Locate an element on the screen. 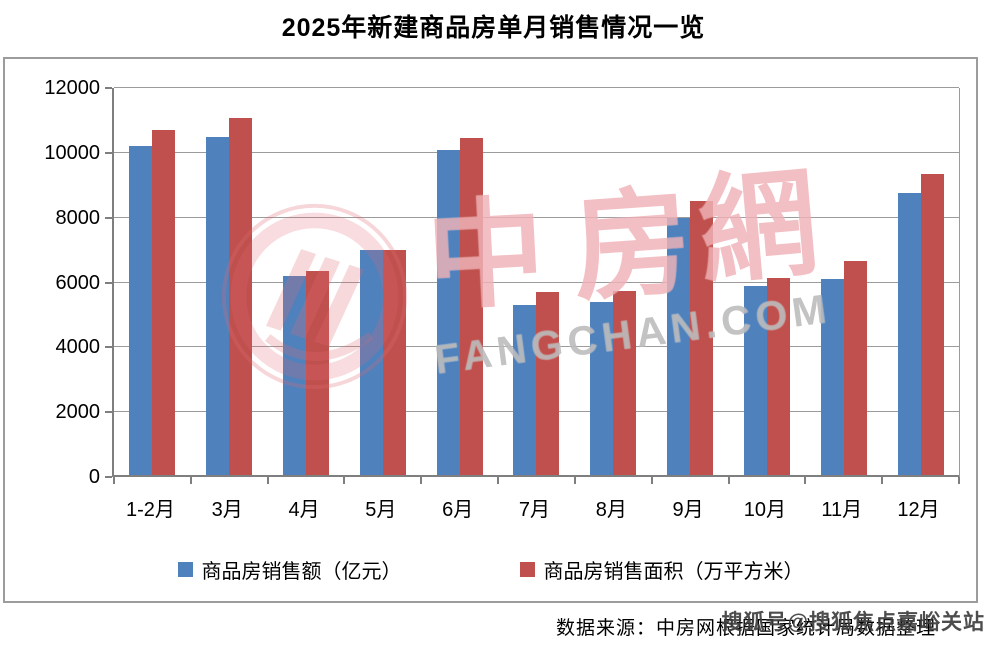 This screenshot has width=987, height=652. y-tick-label: 6000 is located at coordinates (78, 282).